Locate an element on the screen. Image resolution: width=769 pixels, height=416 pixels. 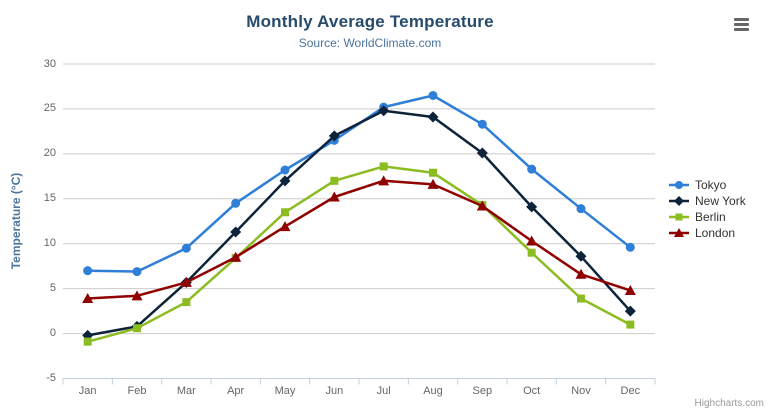
square-marker-icon is located at coordinates (679, 217).